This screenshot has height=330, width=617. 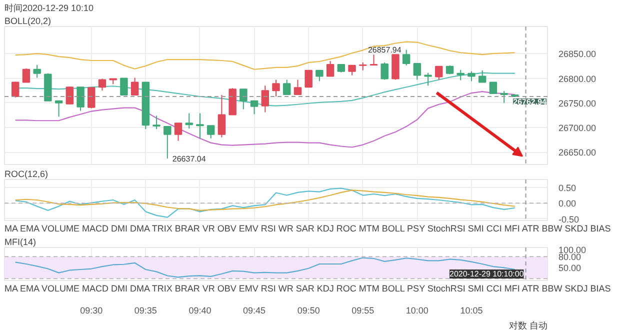 I want to click on x-tick-label: 09:55, so click(x=363, y=311).